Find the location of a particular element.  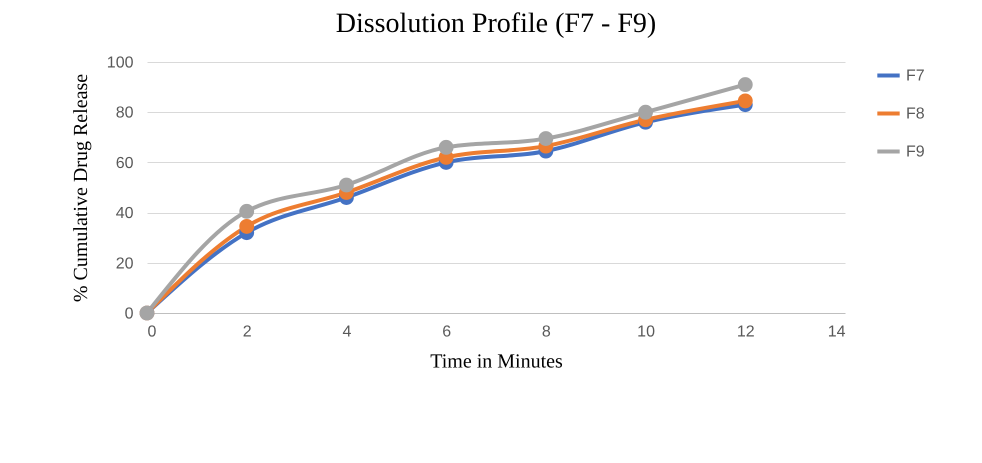

y-tick-label: 100 is located at coordinates (120, 63).